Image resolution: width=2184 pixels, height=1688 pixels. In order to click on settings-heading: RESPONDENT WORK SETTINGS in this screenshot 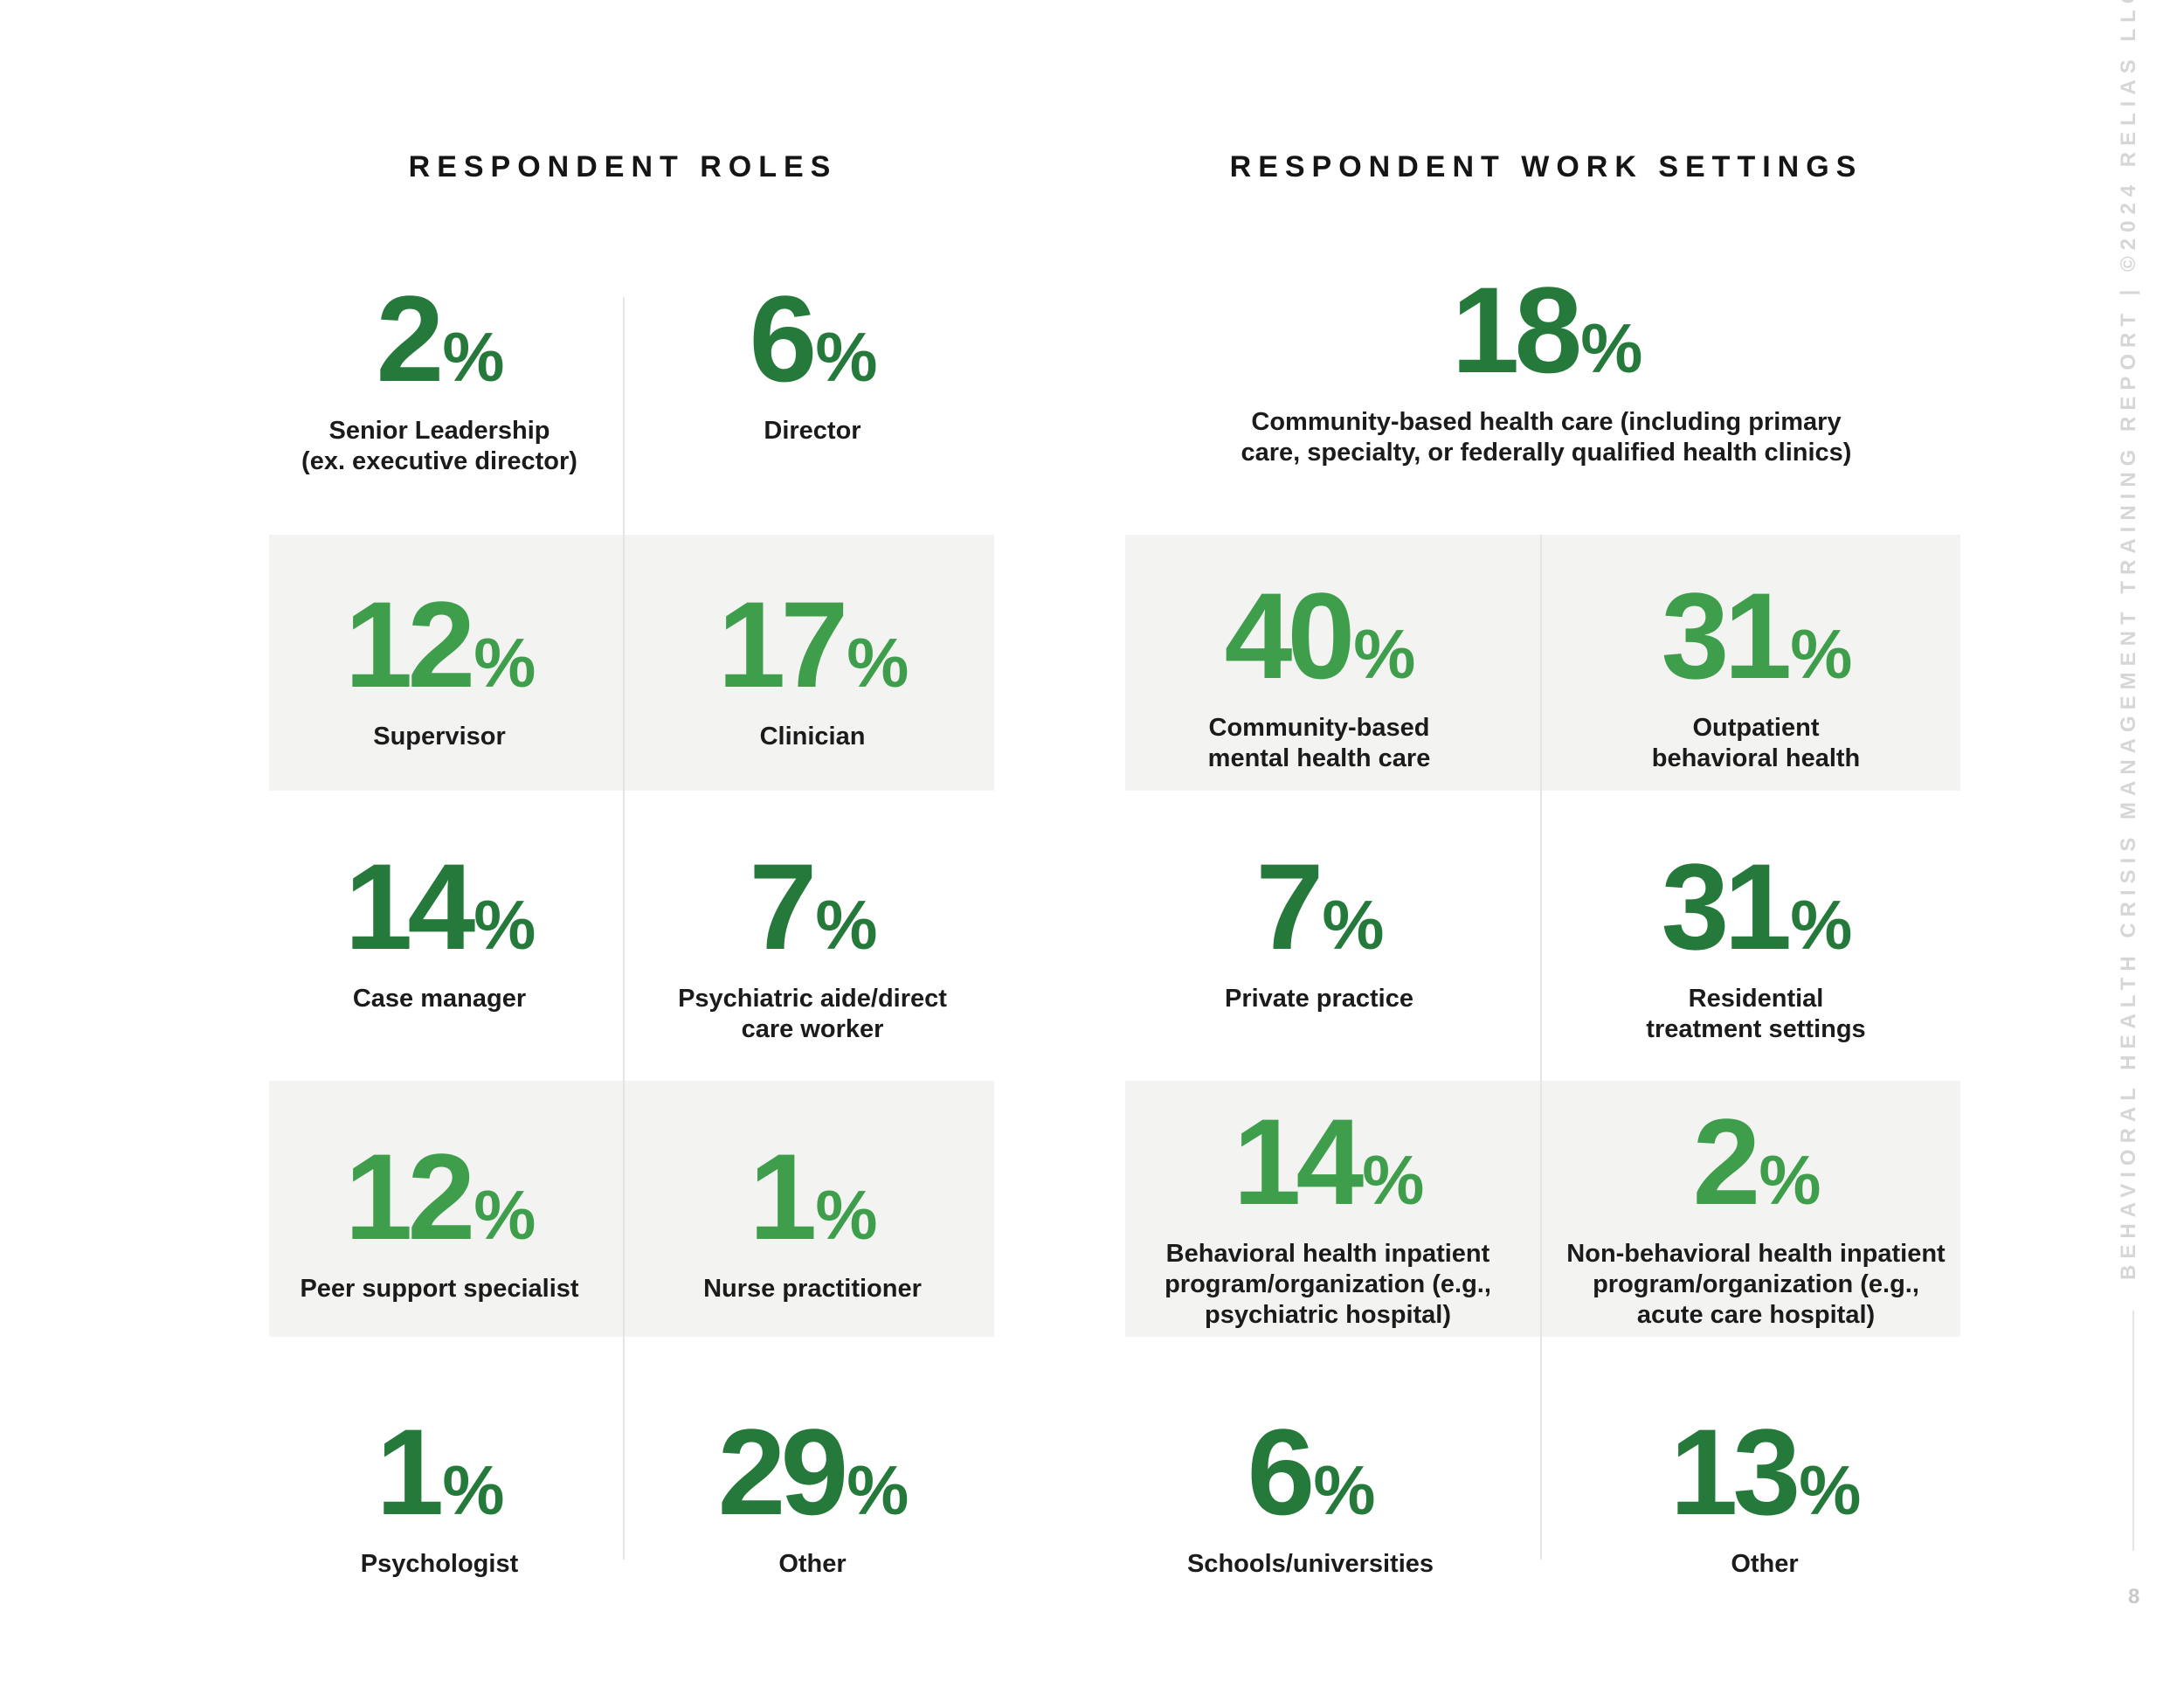, I will do `click(1546, 166)`.